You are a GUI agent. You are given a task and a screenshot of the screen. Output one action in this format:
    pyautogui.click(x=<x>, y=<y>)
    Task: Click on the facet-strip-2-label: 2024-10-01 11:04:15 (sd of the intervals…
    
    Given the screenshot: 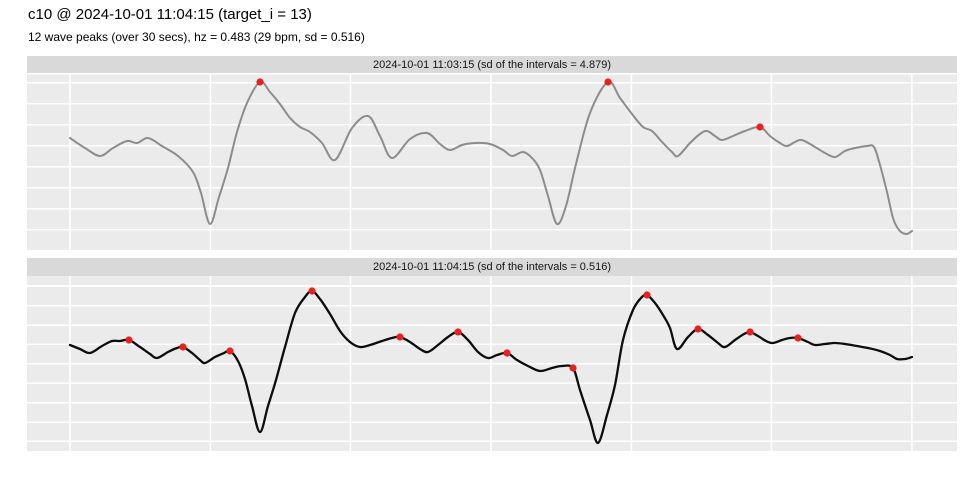 What is the action you would take?
    pyautogui.click(x=492, y=267)
    